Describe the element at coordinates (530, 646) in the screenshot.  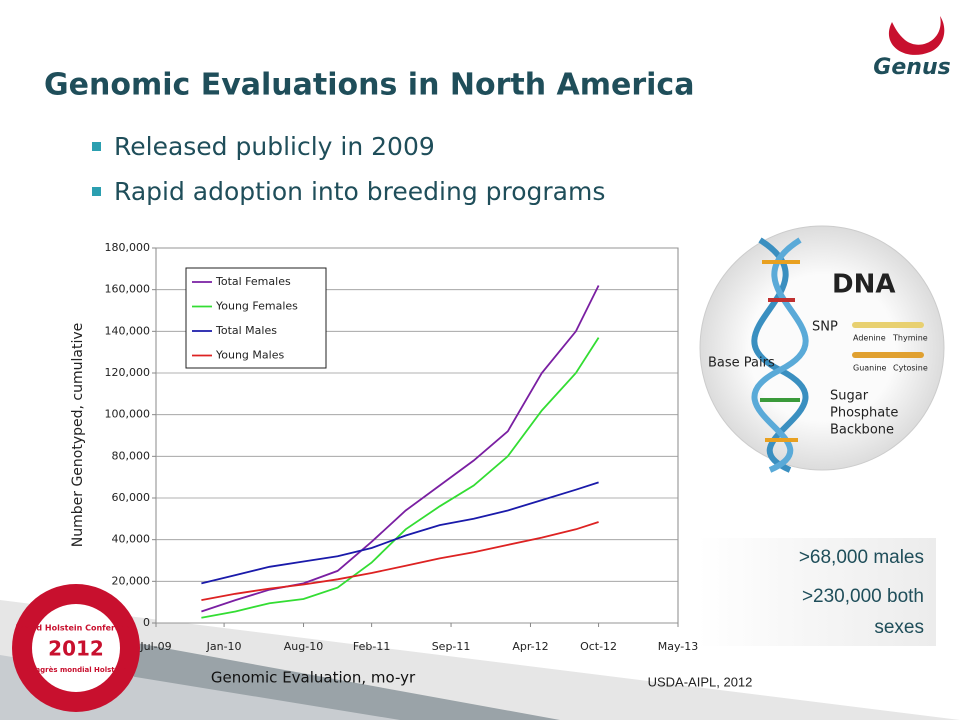
I see `x-tick-label: Apr-12` at that location.